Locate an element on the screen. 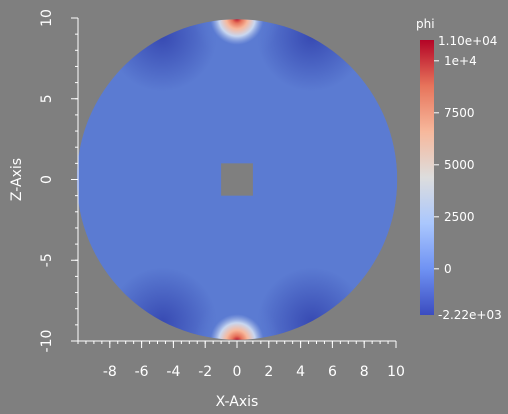 The width and height of the screenshot is (508, 414). y-tick-label: -10 is located at coordinates (47, 341).